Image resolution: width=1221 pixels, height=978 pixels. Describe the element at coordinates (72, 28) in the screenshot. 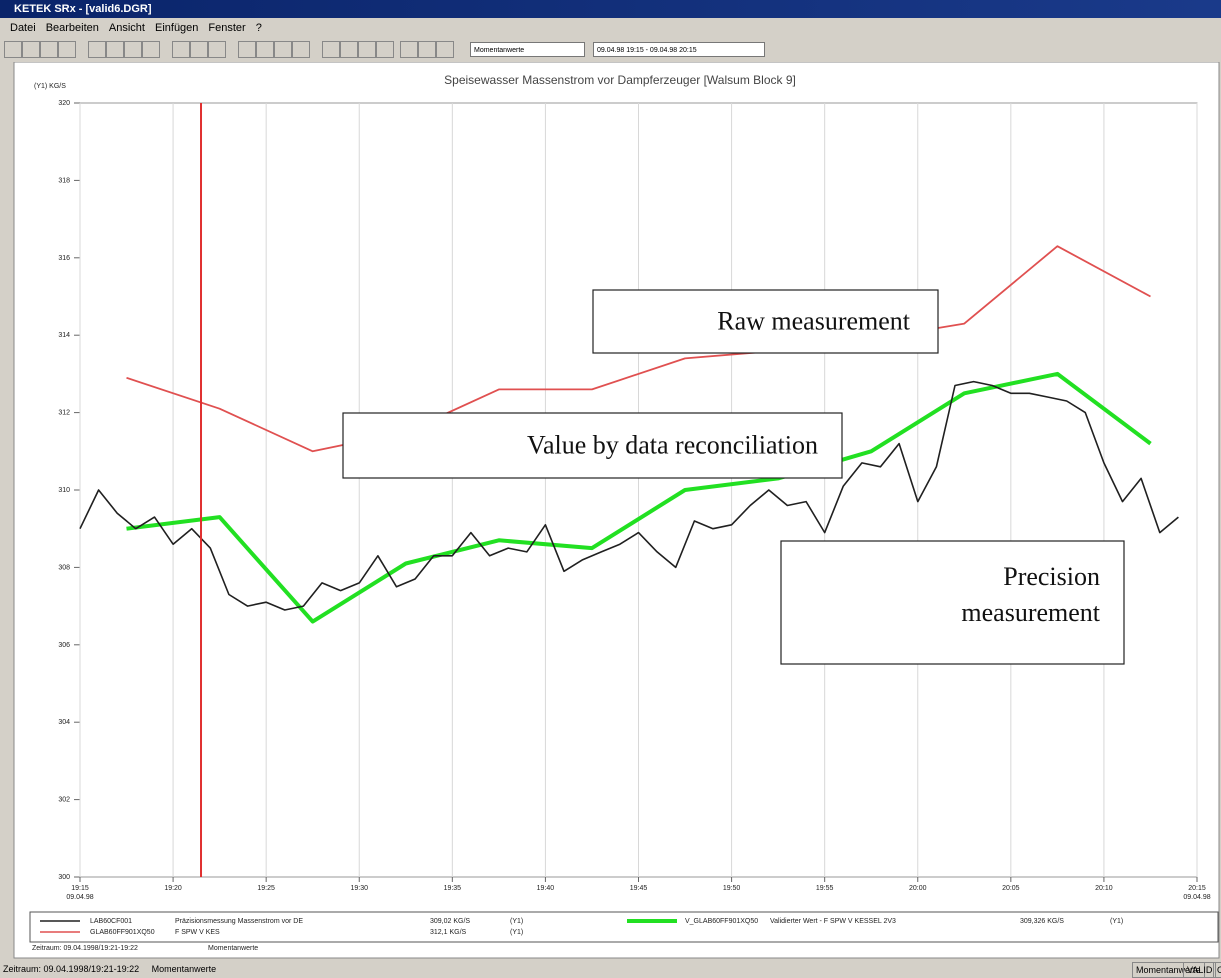

I see `menu-item: Bearbeiten` at that location.